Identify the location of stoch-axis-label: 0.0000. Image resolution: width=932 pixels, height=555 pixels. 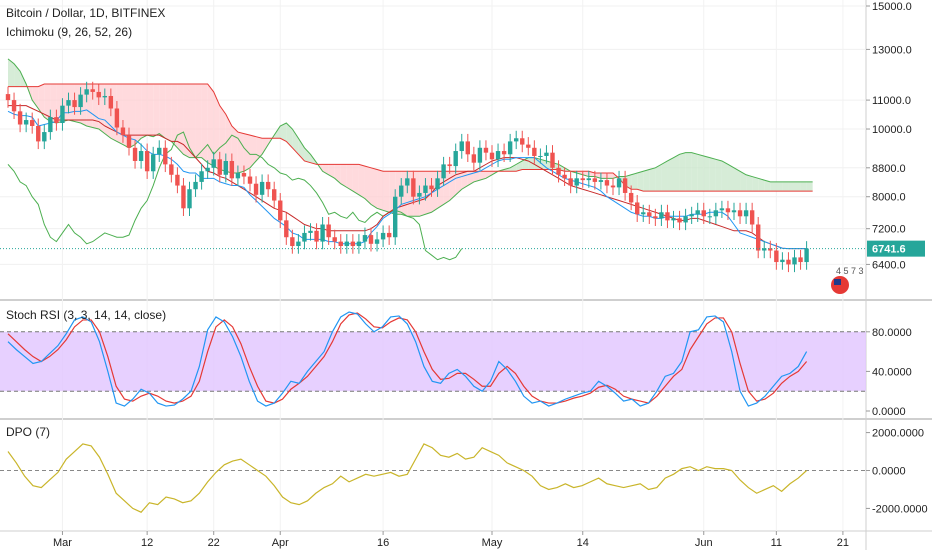
(889, 412).